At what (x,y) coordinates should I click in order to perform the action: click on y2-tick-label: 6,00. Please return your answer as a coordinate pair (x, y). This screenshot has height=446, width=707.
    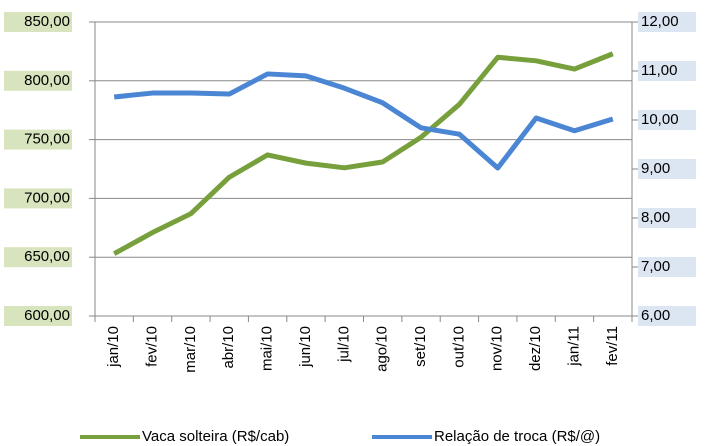
    Looking at the image, I should click on (655, 315).